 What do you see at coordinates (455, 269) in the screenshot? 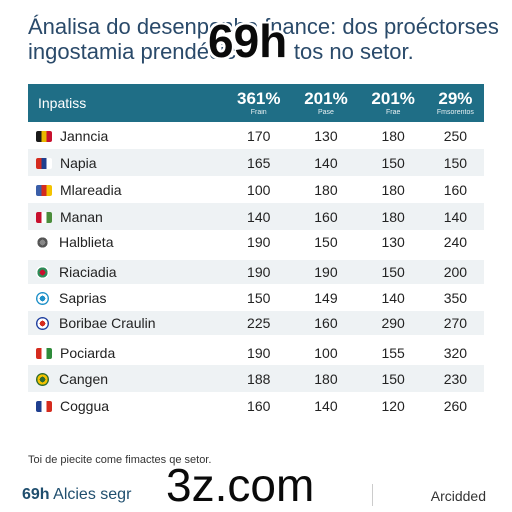
I see `row-value-col-4: 200` at bounding box center [455, 269].